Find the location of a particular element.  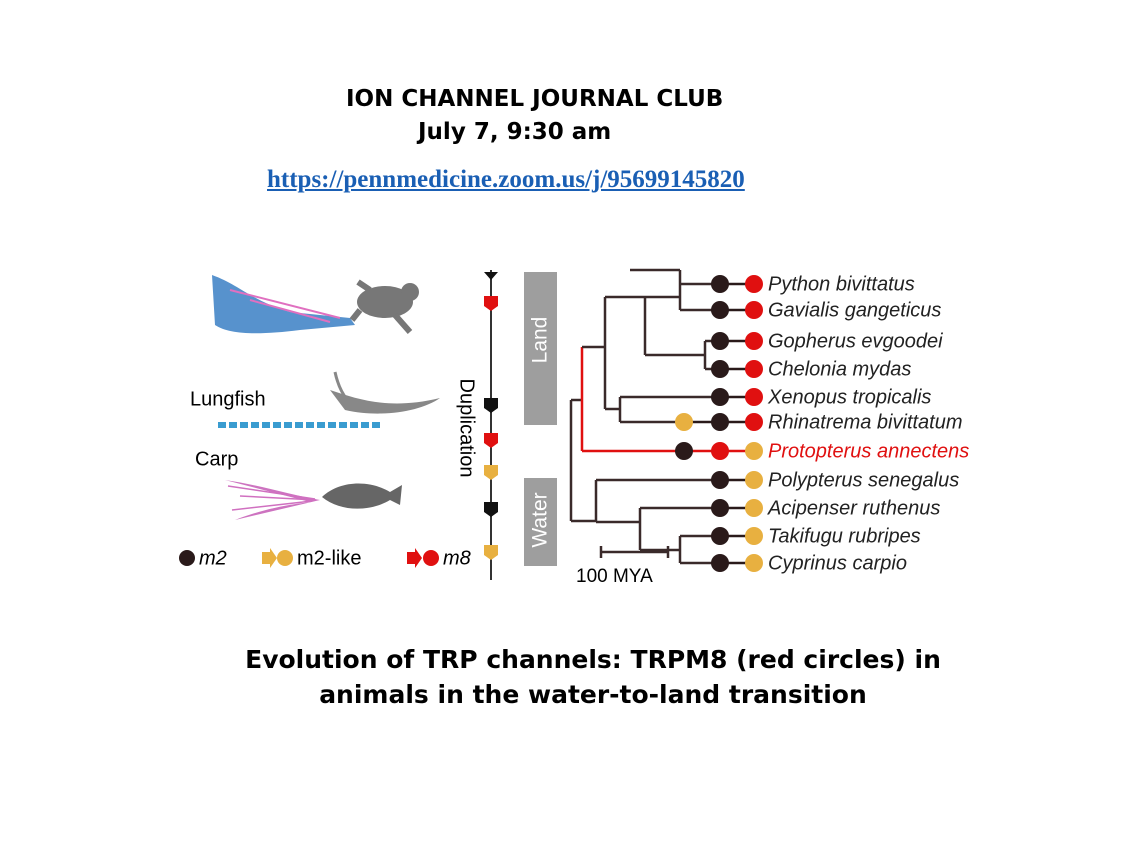

band-label: Water is located at coordinates (540, 519).